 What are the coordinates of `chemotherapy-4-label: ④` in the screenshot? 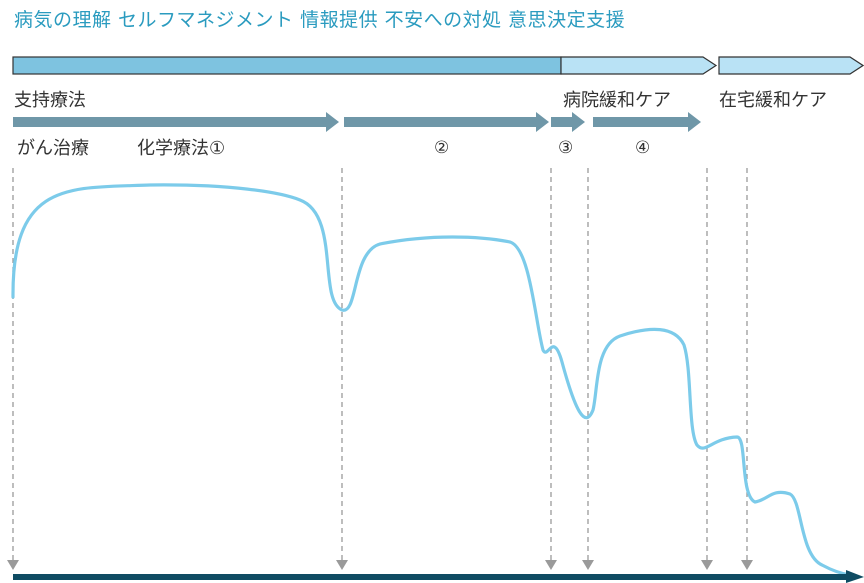 It's located at (643, 148).